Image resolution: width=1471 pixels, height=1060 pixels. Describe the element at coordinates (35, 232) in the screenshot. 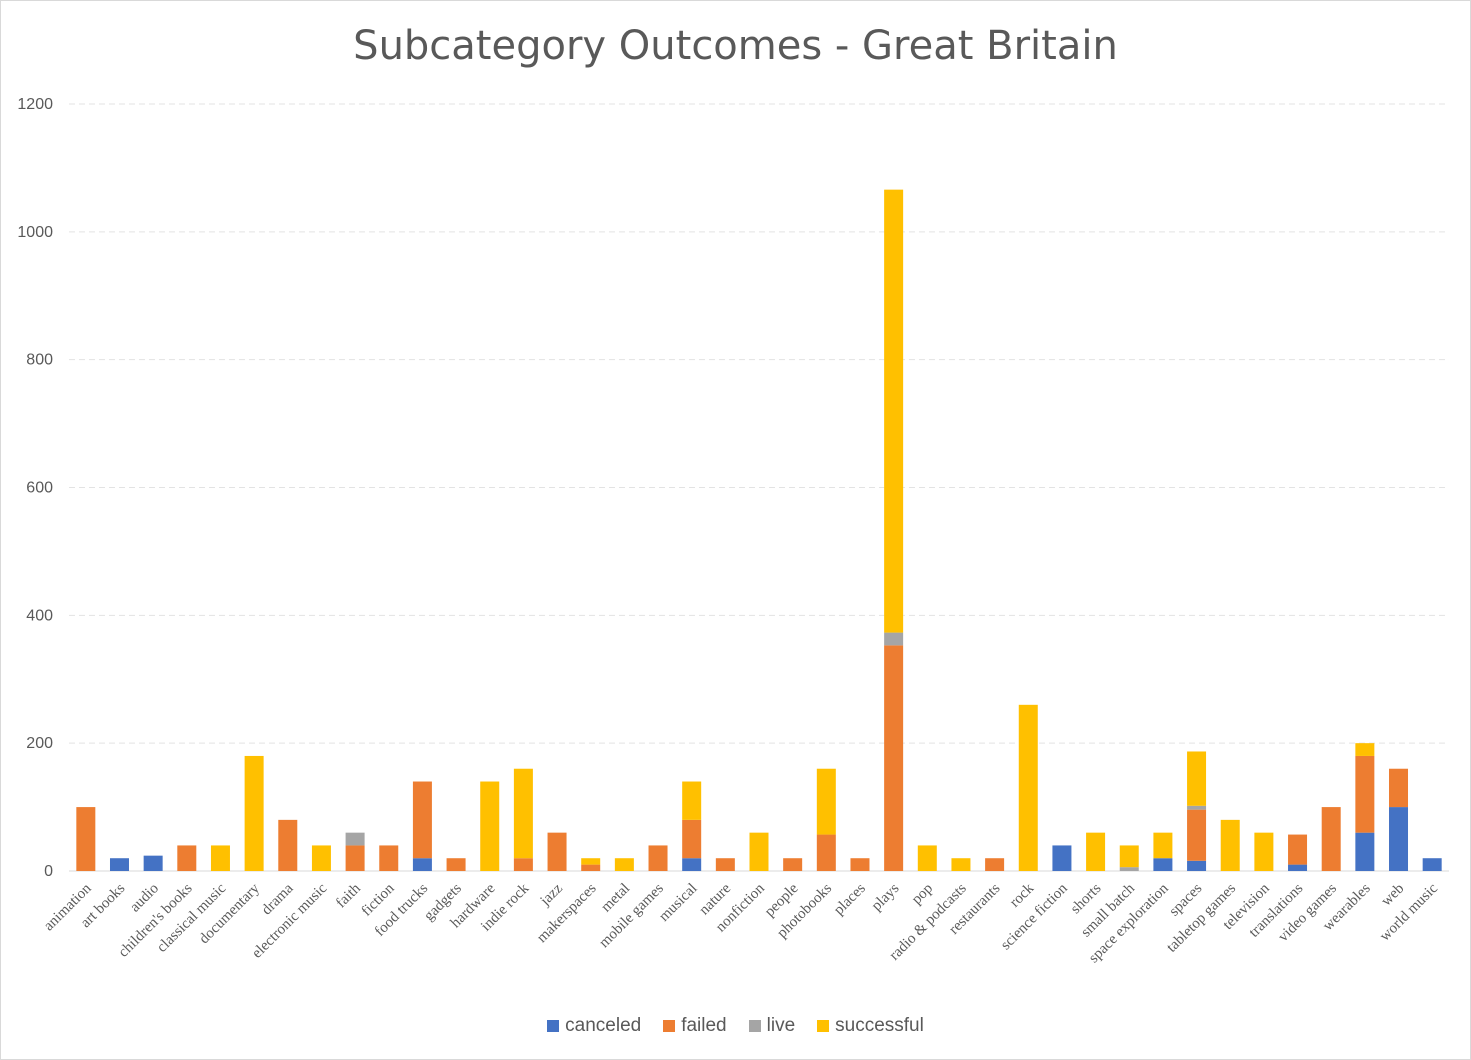

I see `y-tick-label: 1000` at that location.